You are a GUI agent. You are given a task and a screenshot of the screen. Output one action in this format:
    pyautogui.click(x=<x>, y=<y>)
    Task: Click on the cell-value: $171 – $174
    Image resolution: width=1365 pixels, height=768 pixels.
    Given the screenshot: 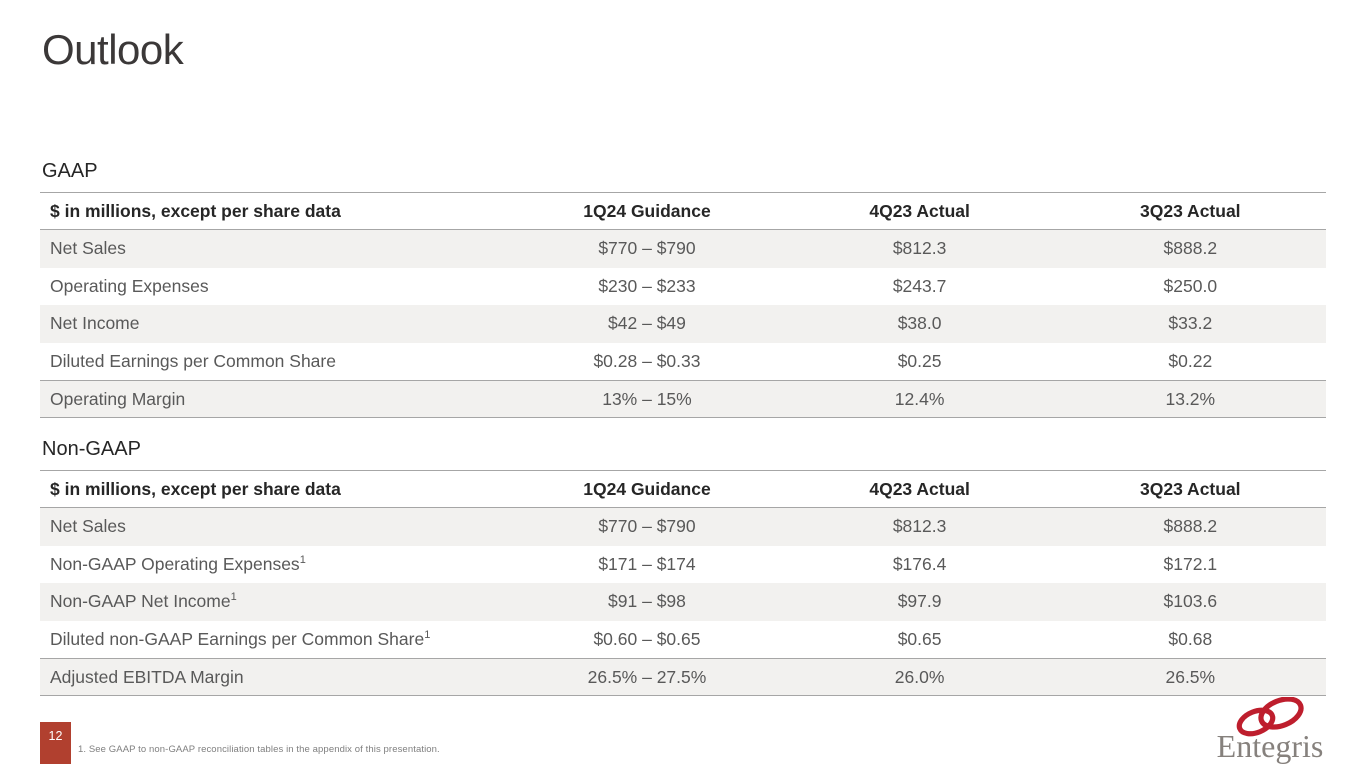 What is the action you would take?
    pyautogui.click(x=647, y=563)
    